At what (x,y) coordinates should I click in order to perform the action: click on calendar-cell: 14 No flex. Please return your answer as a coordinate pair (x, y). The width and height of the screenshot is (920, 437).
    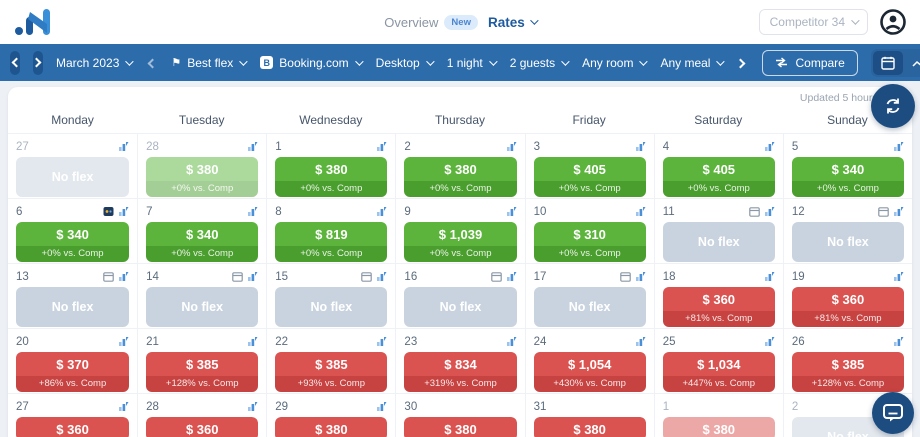
    Looking at the image, I should click on (202, 295).